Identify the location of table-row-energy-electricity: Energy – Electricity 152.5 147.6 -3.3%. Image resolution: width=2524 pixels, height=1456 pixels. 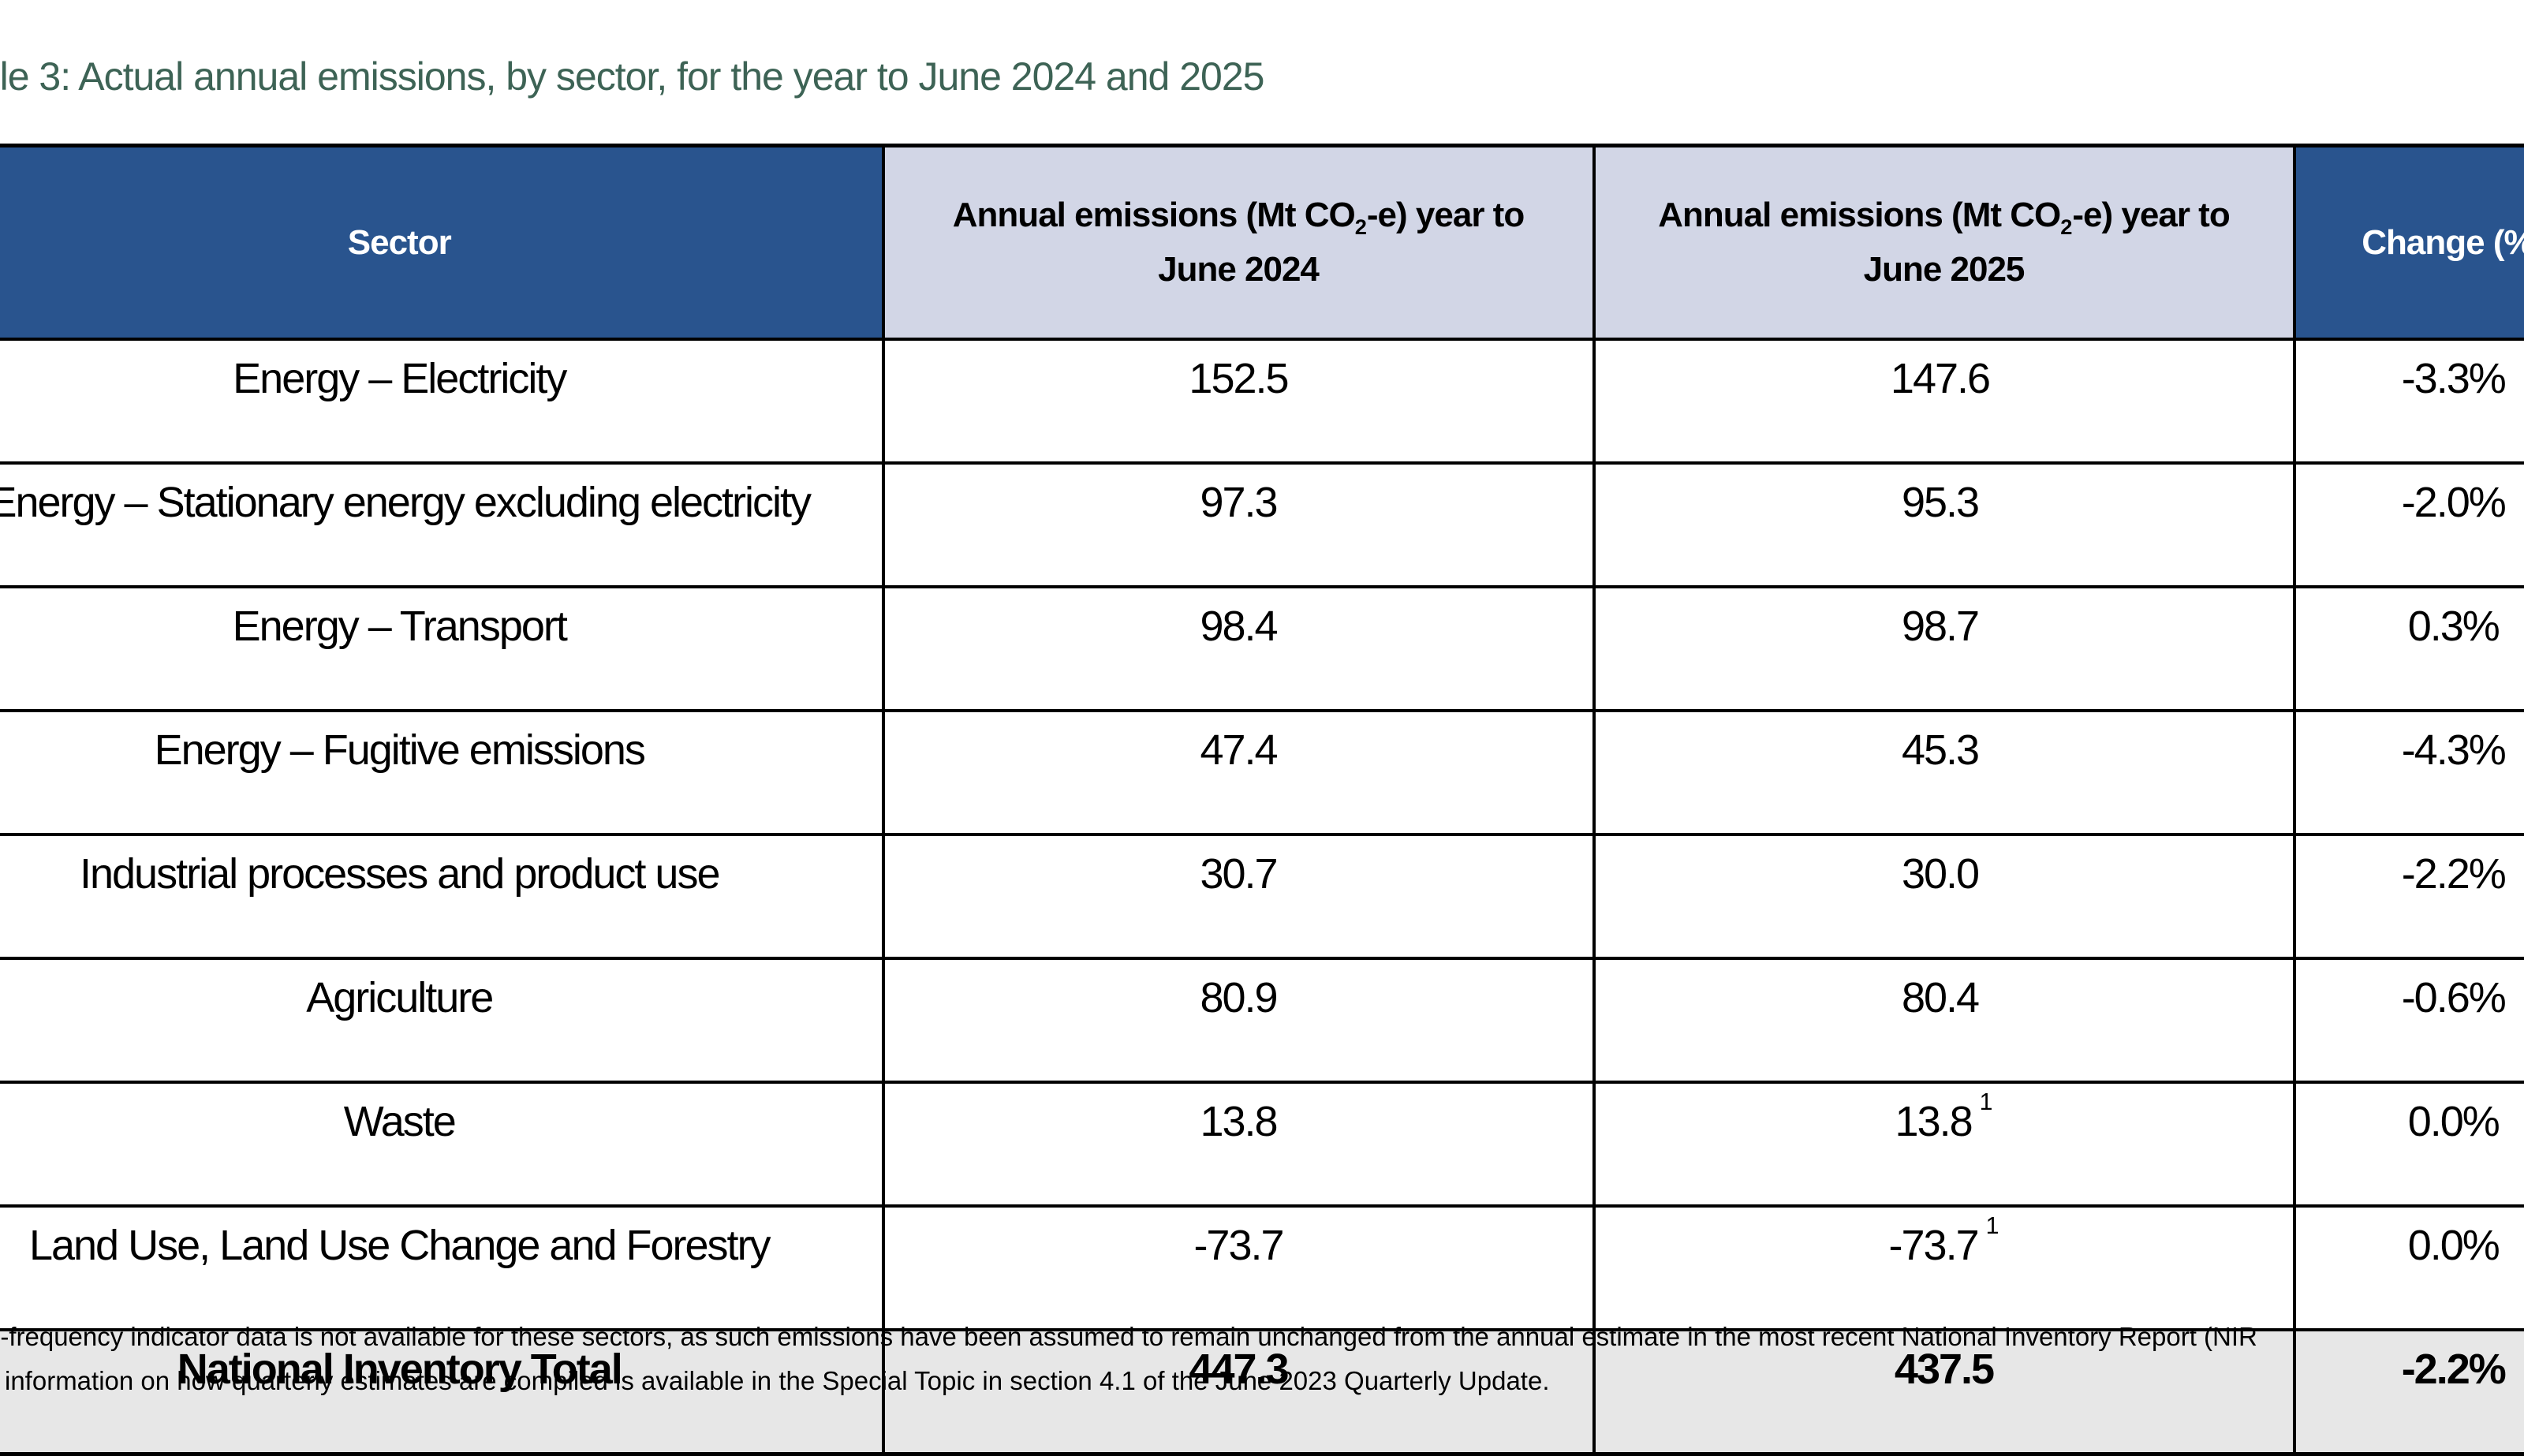
(1262, 401).